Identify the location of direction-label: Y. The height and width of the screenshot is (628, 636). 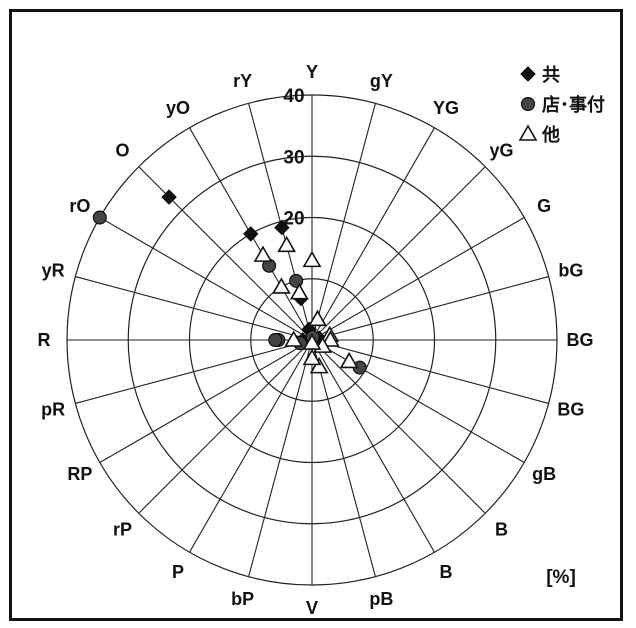
(312, 72).